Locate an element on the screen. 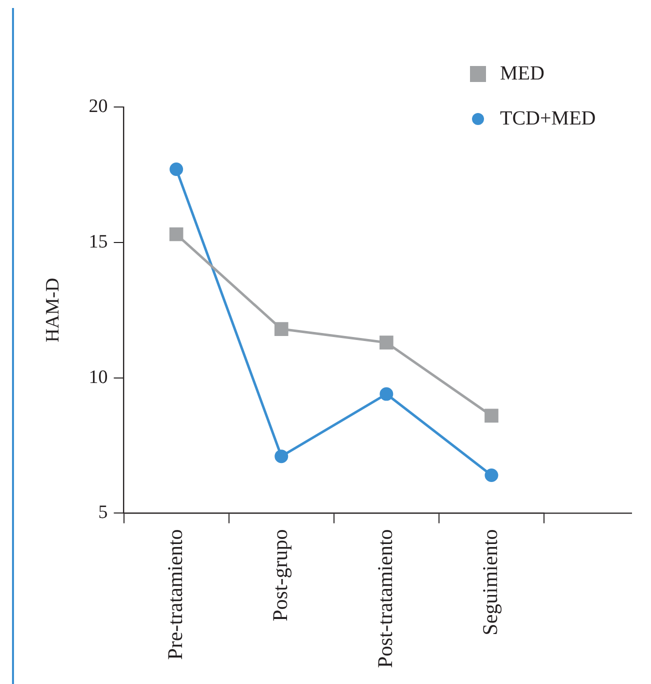 The image size is (651, 684). y-tick-label: 20 is located at coordinates (98, 106).